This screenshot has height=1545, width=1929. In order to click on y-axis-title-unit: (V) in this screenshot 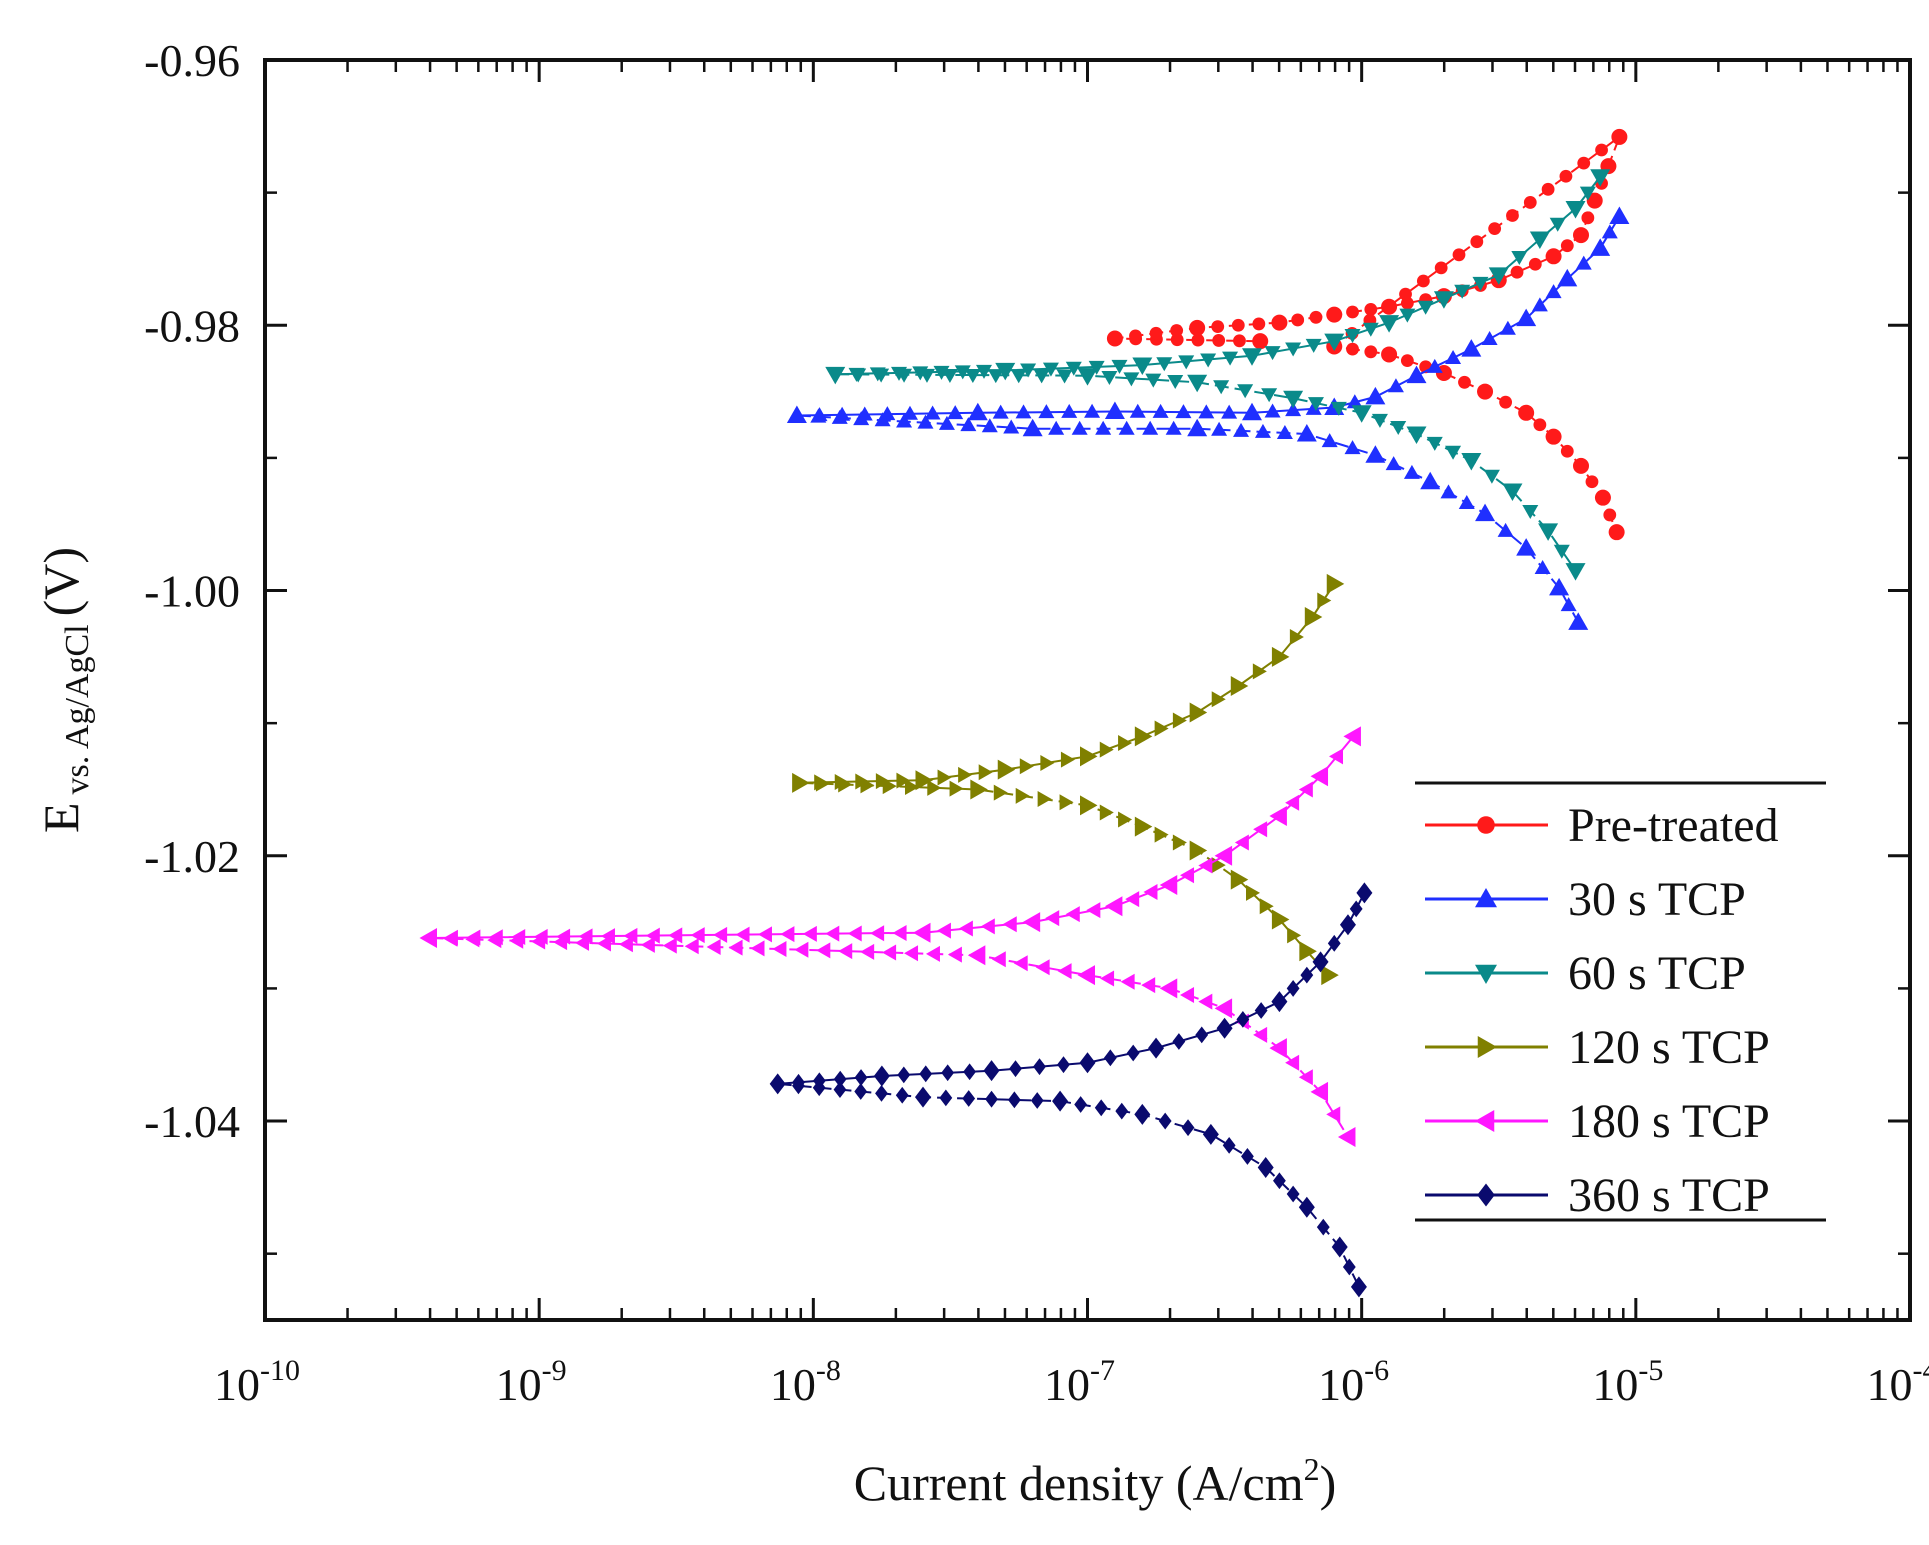, I will do `click(61, 581)`.